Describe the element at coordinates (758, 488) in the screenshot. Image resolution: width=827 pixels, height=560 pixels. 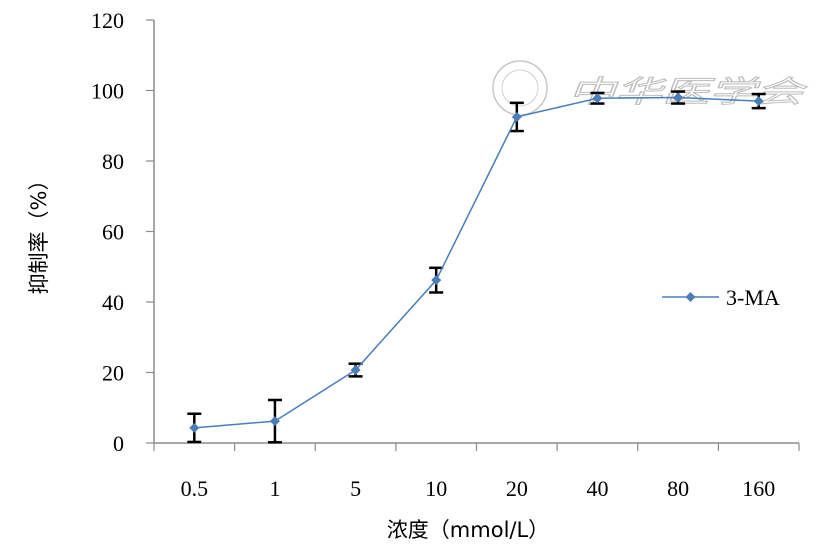
I see `x-tick-label: 160` at that location.